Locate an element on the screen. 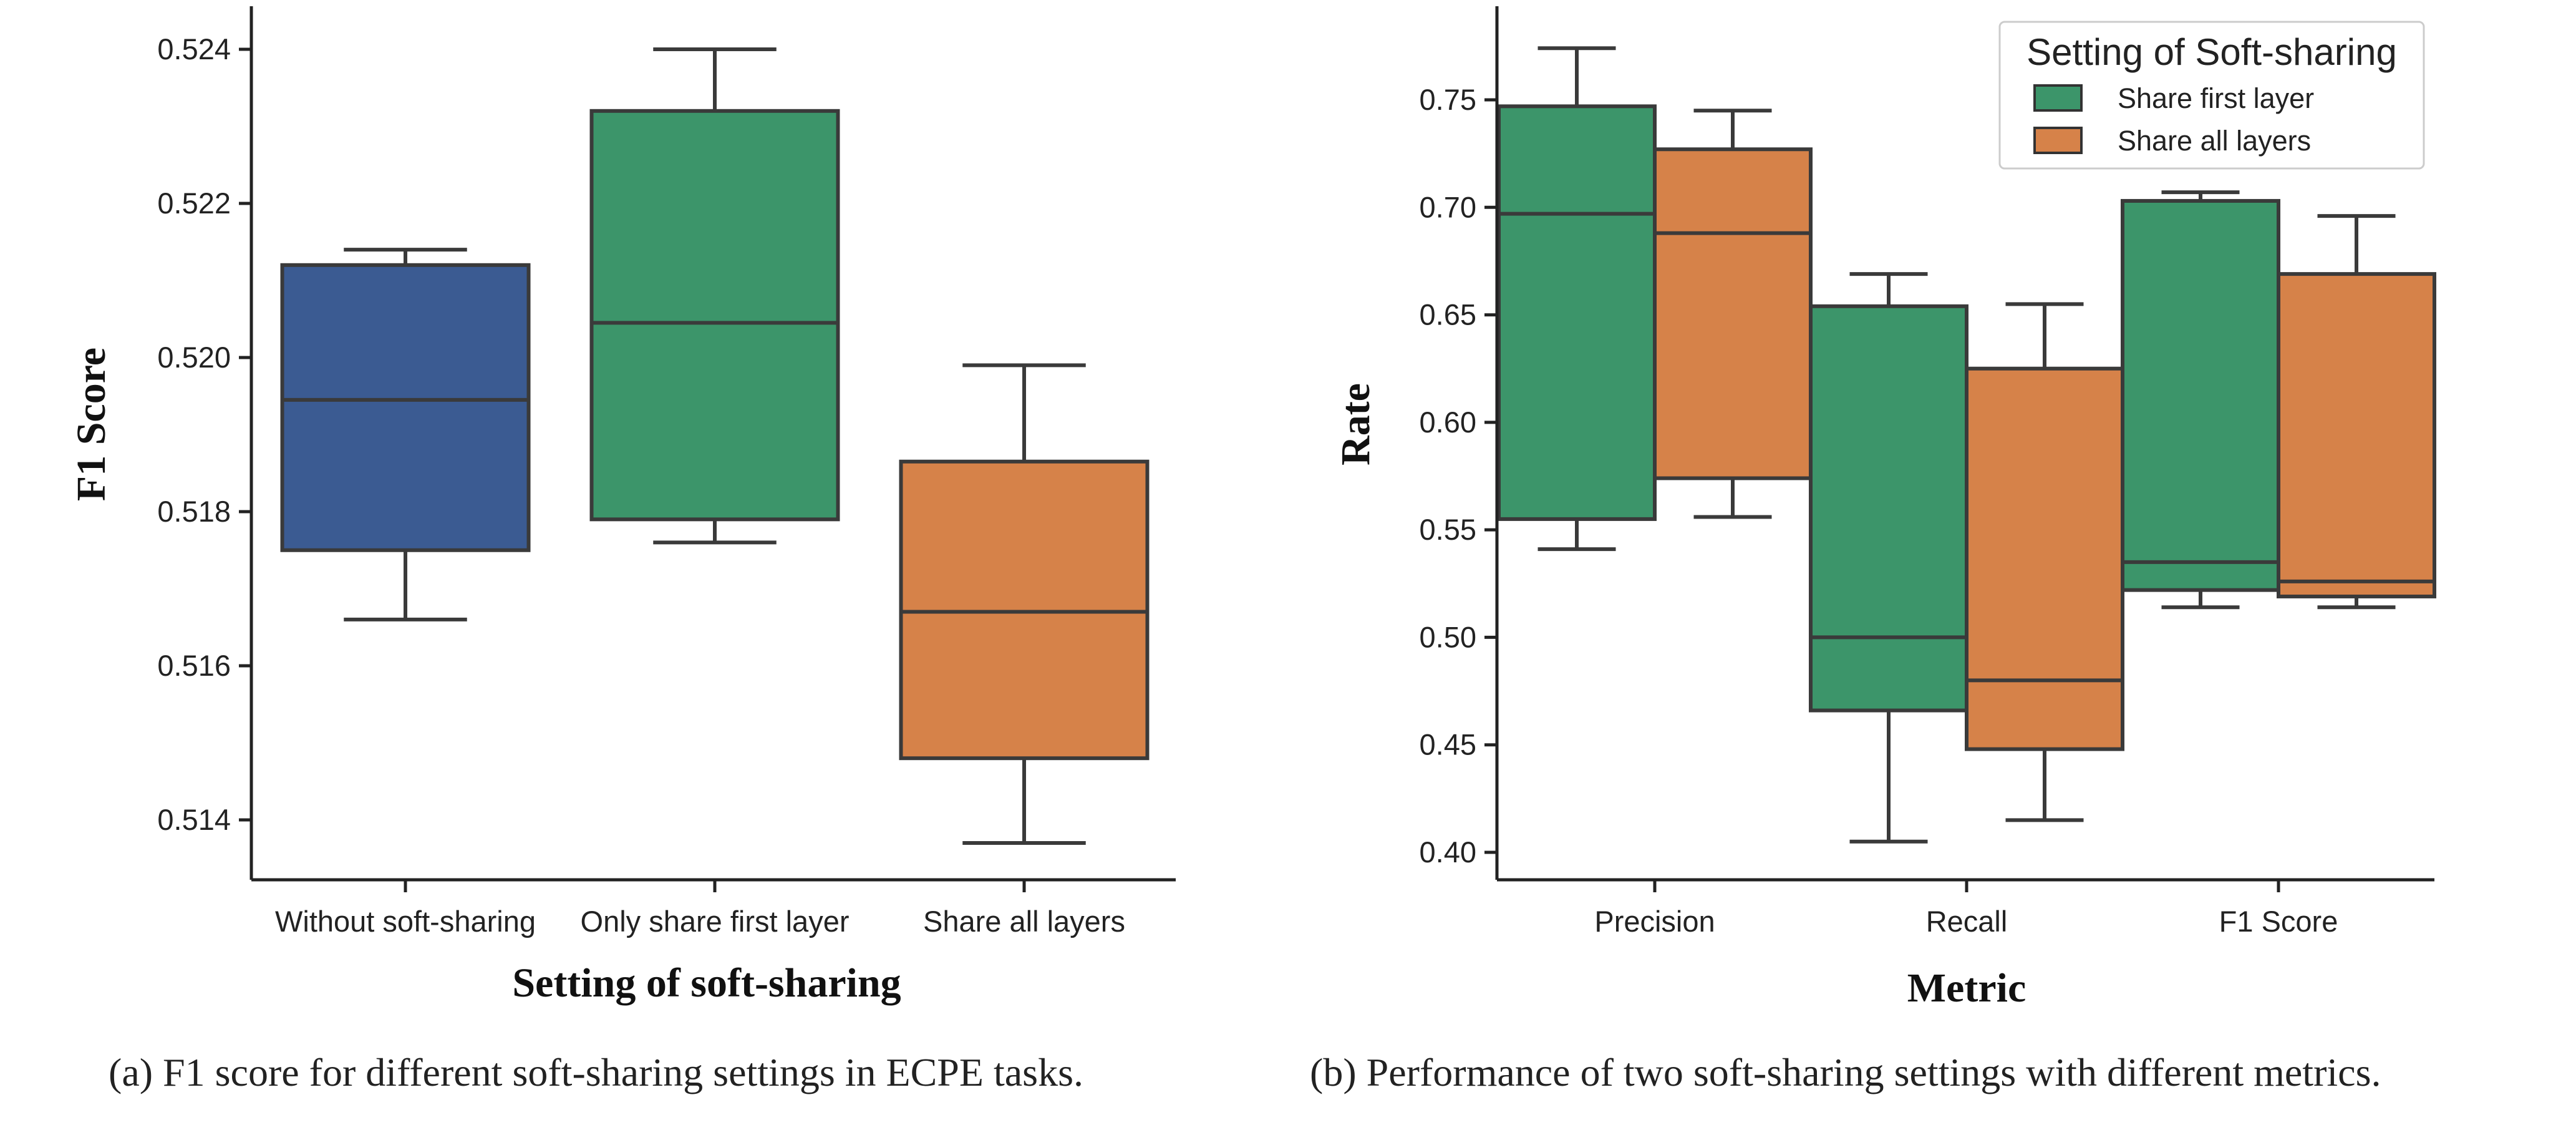 This screenshot has height=1130, width=2576. b-y-tick-label: 0.55 is located at coordinates (1448, 529).